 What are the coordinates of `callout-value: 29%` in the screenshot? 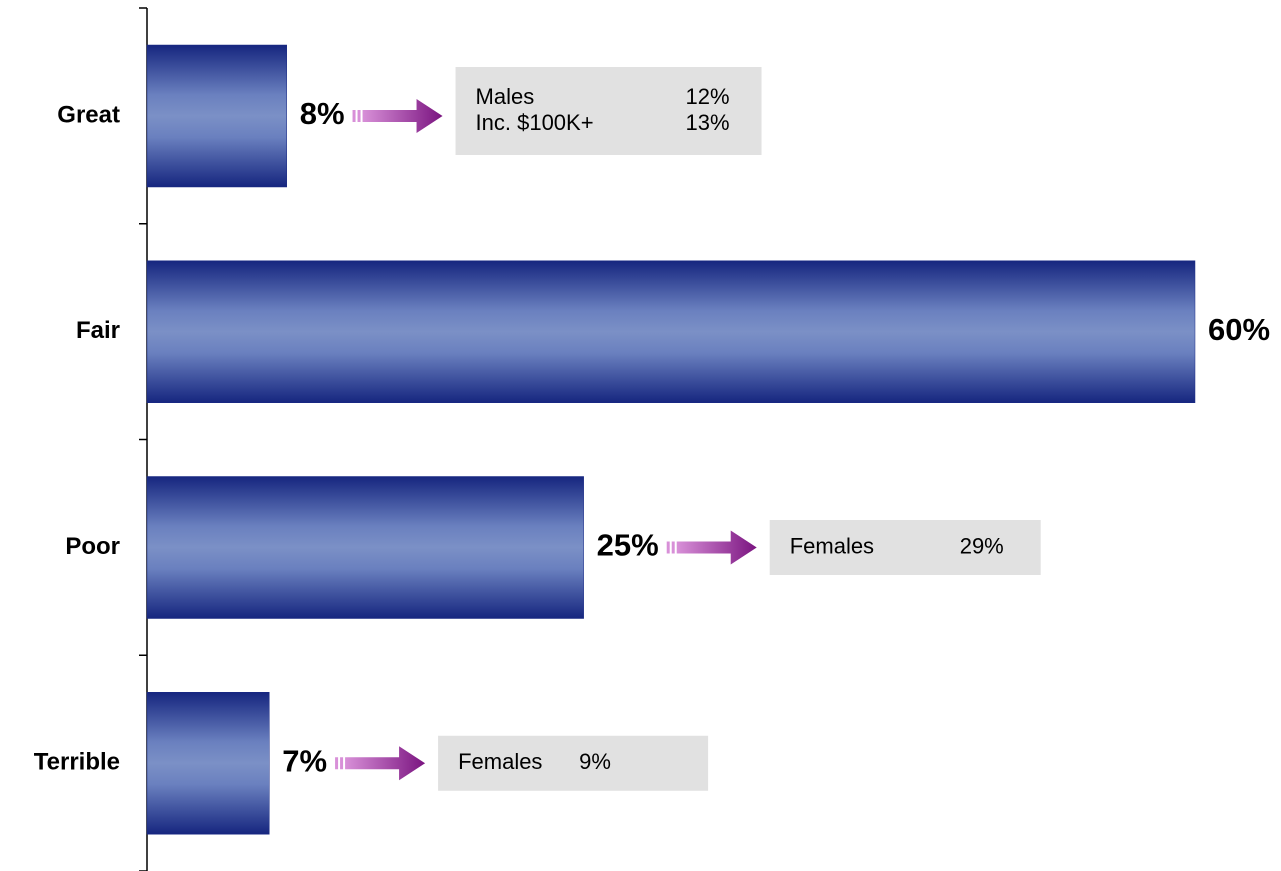 It's located at (982, 545).